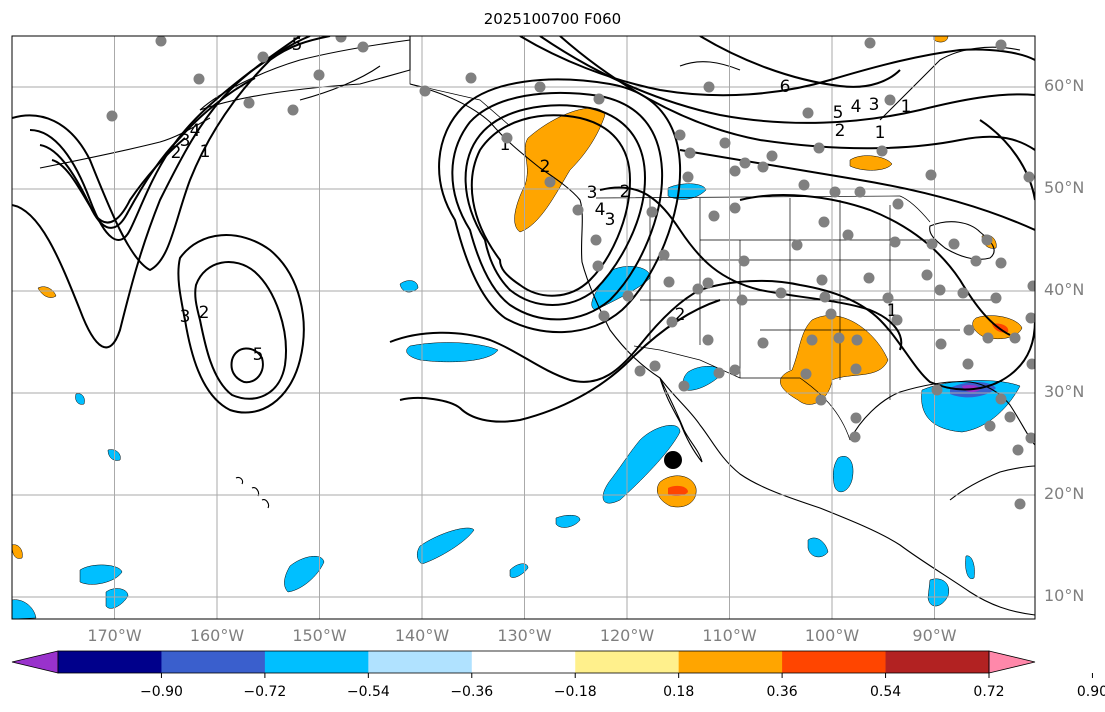 The image size is (1105, 712). What do you see at coordinates (472, 692) in the screenshot?
I see `colorbar-tick-label: −0.36` at bounding box center [472, 692].